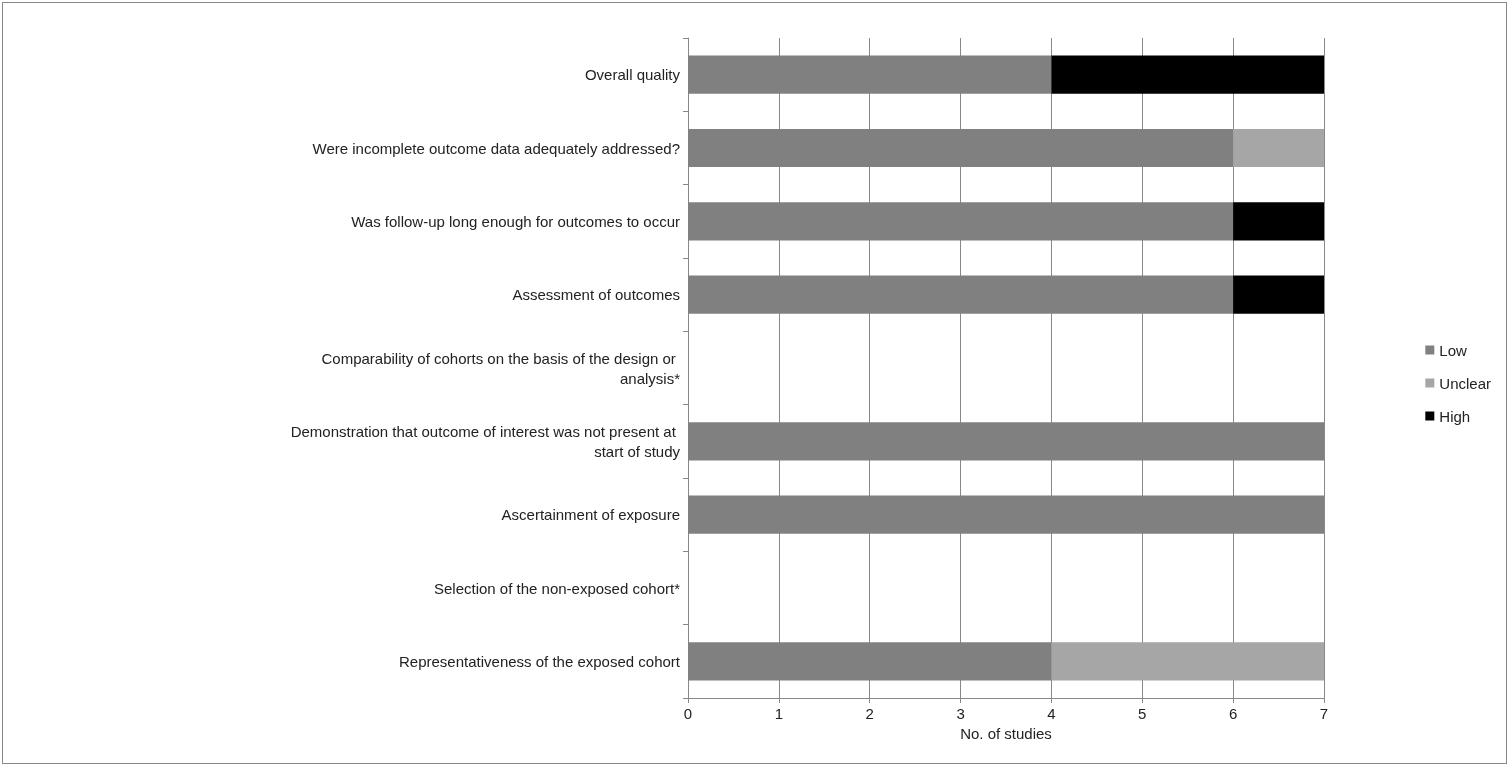 This screenshot has height=768, width=1511. I want to click on y-tick-label: Was follow-up long enough for outcomes to occur, so click(515, 221).